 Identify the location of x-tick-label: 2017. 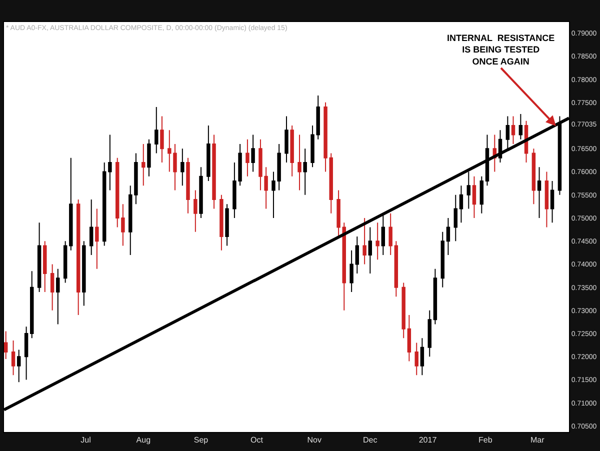
(428, 440).